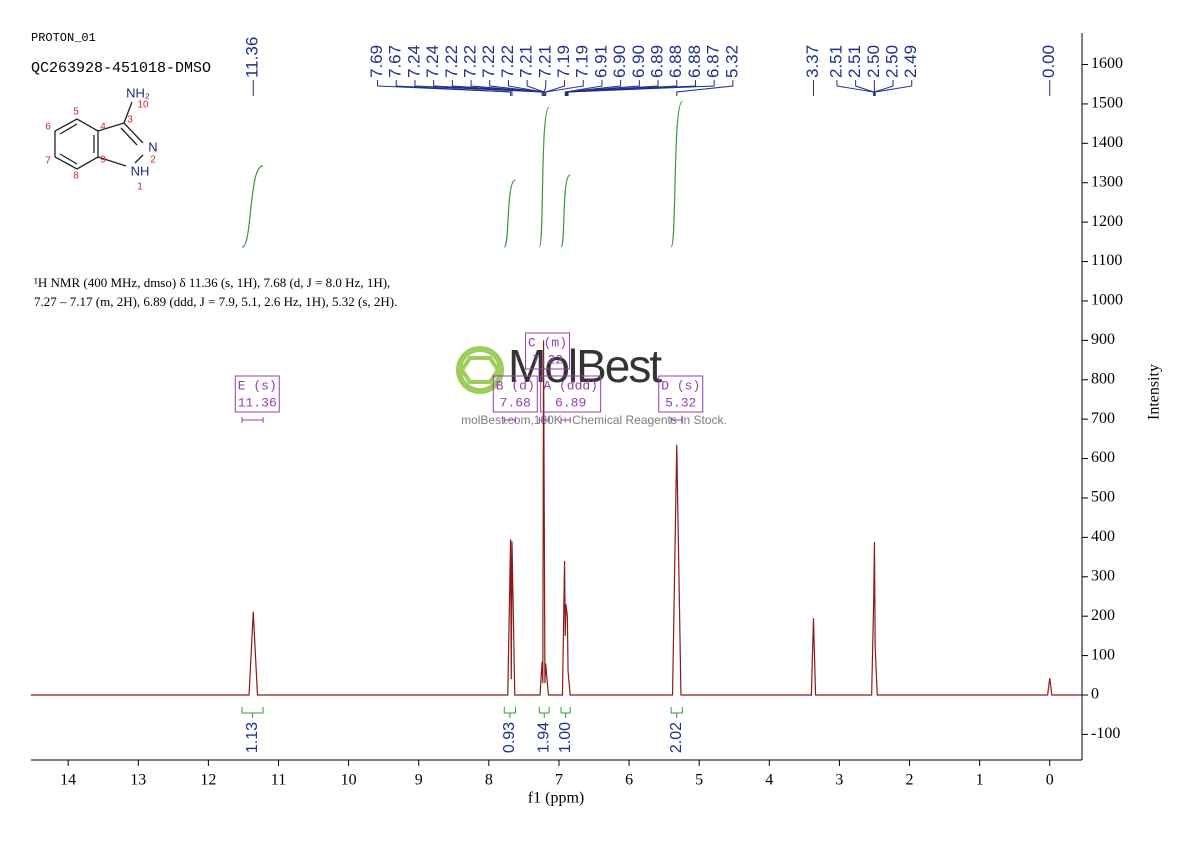 Image resolution: width=1190 pixels, height=841 pixels. What do you see at coordinates (103, 160) in the screenshot?
I see `atom-label: 9` at bounding box center [103, 160].